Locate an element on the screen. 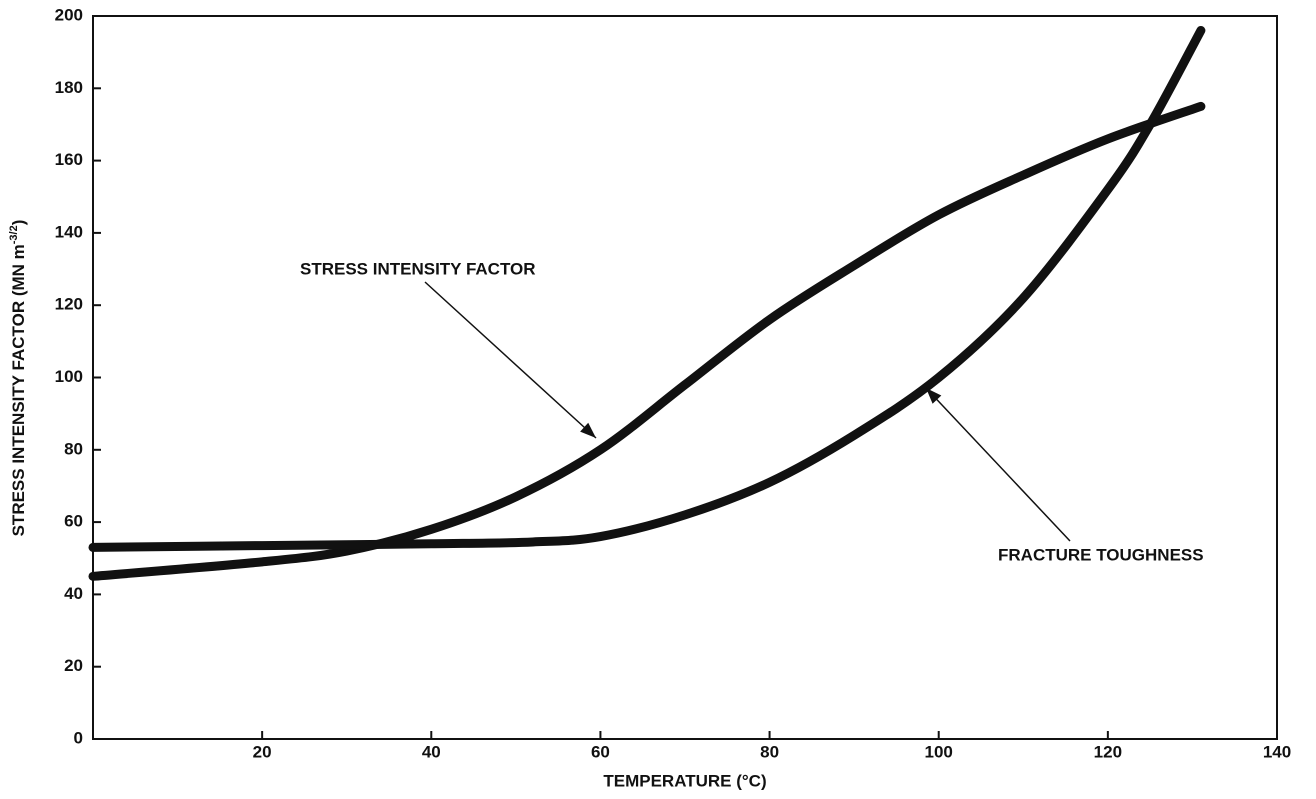 This screenshot has width=1316, height=799. y-tick-label: 80 is located at coordinates (73, 448).